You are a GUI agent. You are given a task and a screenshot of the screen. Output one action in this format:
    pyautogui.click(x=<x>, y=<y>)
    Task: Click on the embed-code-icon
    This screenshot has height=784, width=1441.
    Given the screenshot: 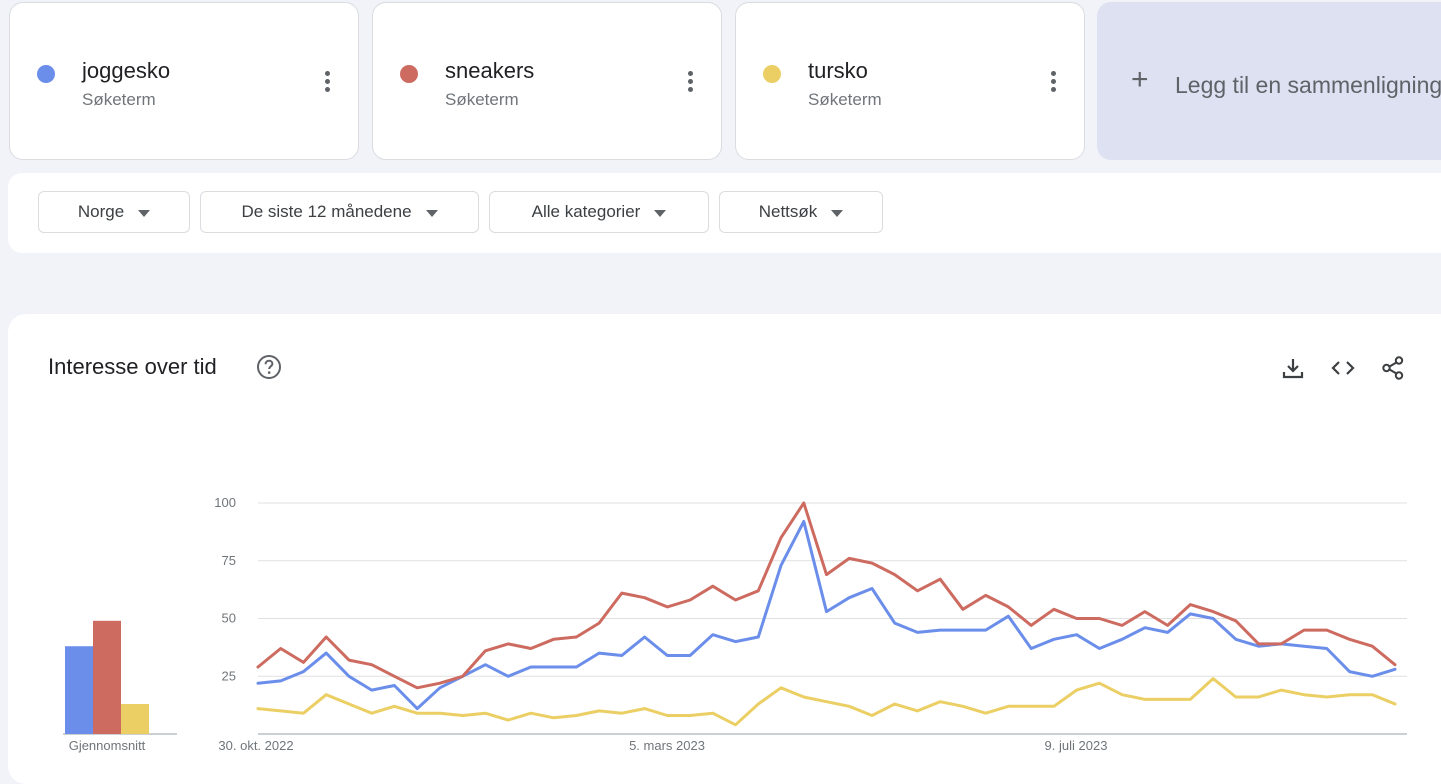 What is the action you would take?
    pyautogui.click(x=1343, y=368)
    